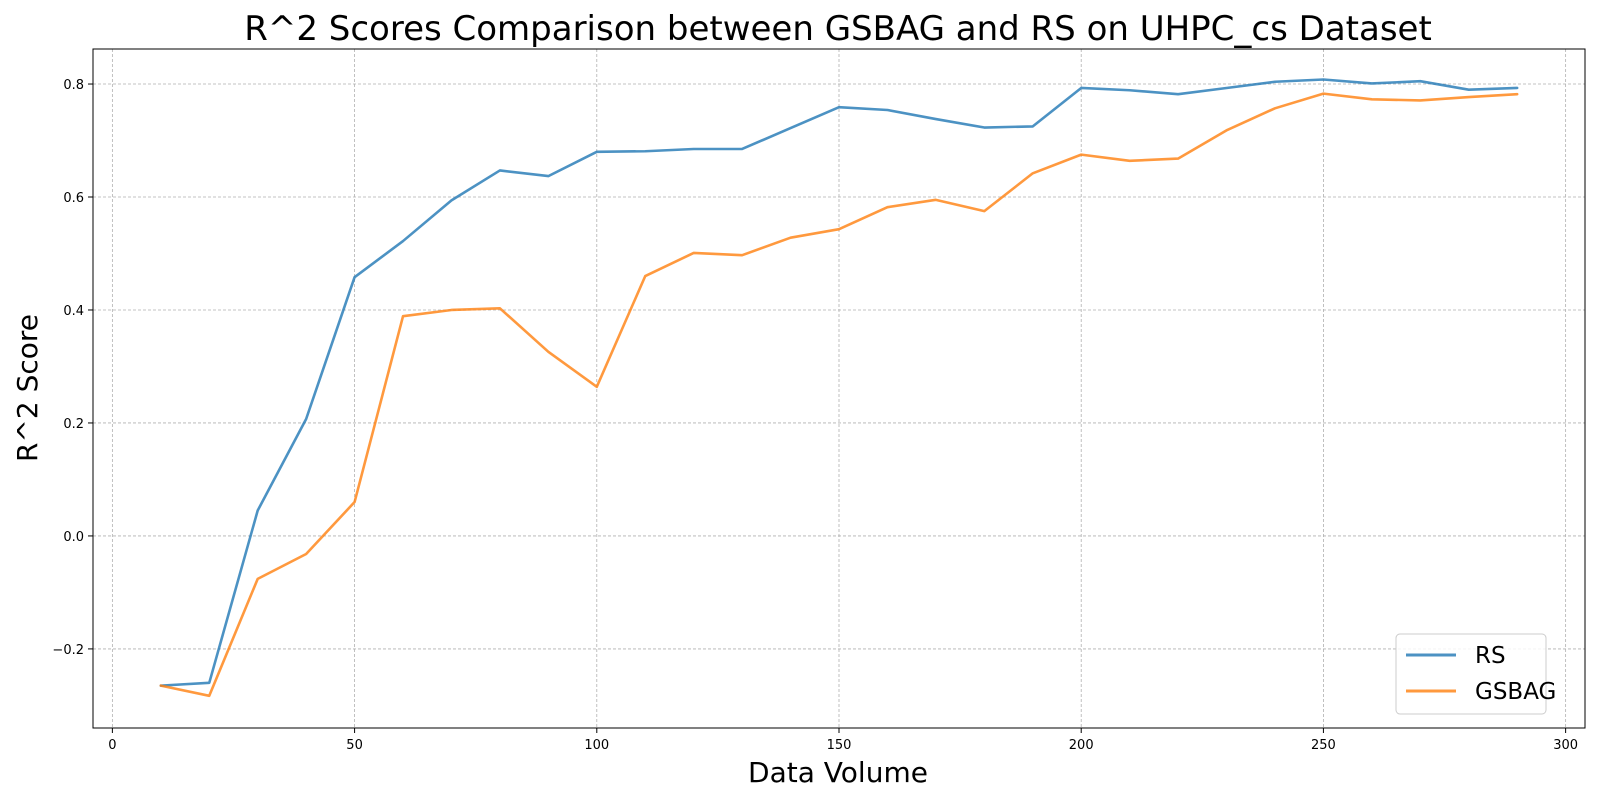 This screenshot has width=1600, height=800. What do you see at coordinates (73, 537) in the screenshot?
I see `y-tick-label: 0.0` at bounding box center [73, 537].